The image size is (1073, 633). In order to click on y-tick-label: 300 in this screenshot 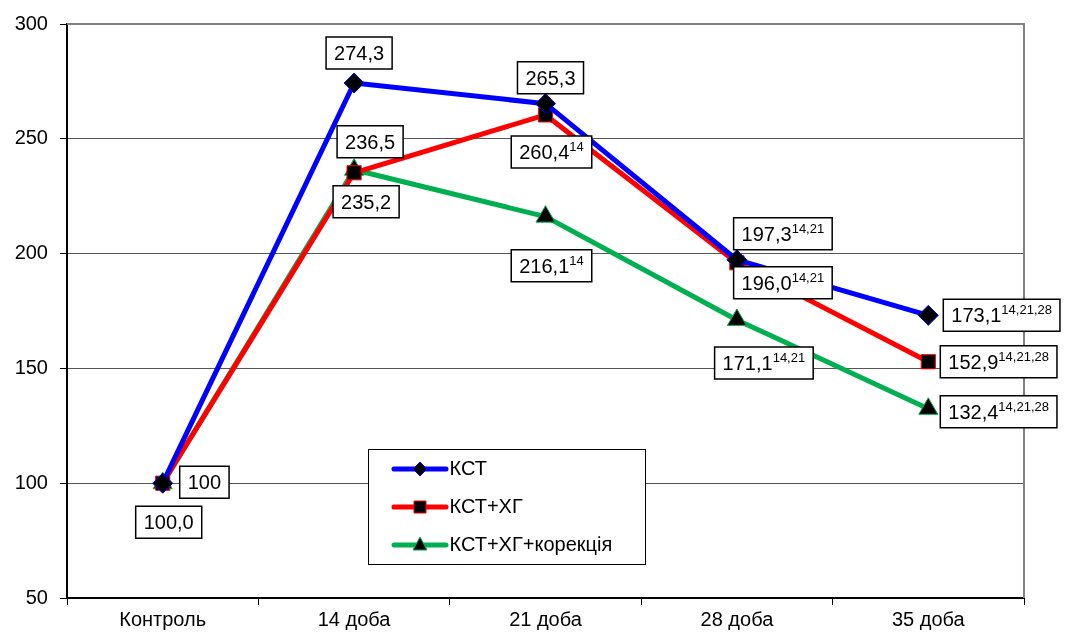, I will do `click(31, 22)`.